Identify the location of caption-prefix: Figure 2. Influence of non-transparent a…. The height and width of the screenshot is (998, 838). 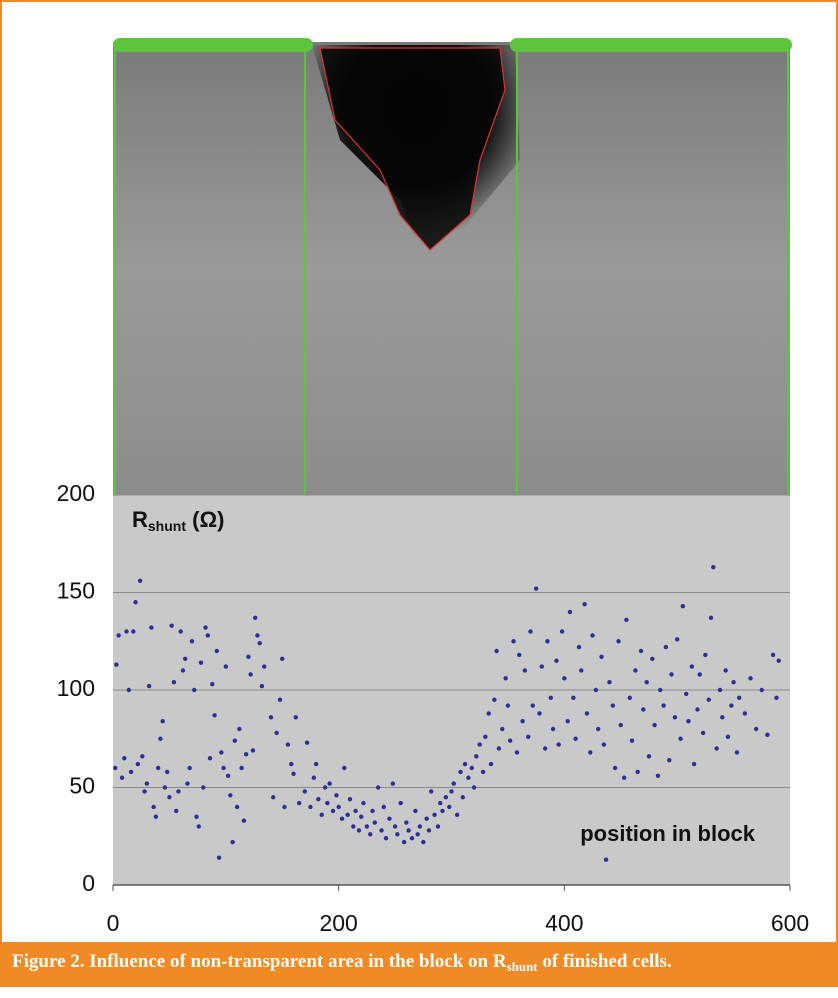
(259, 961).